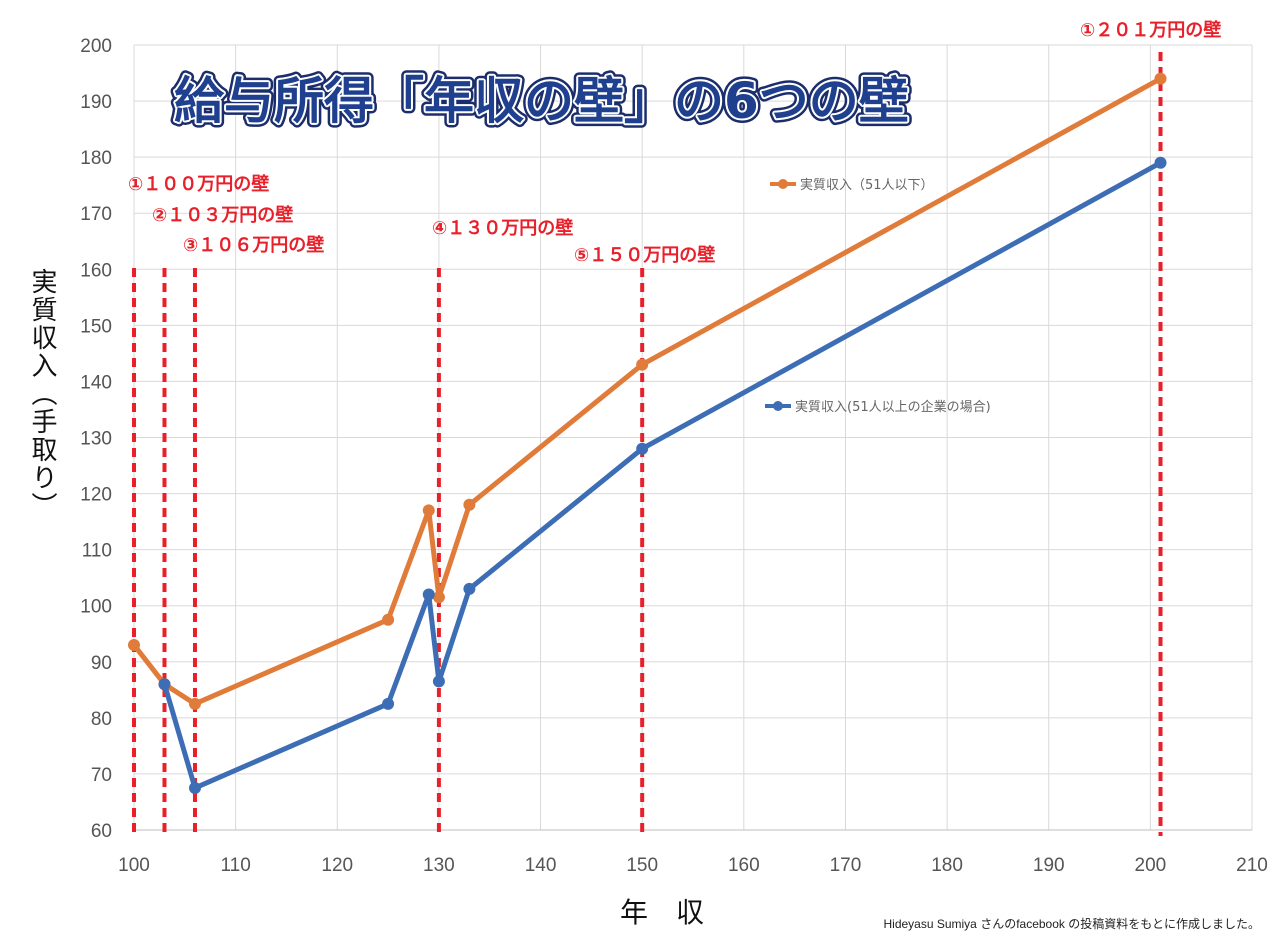  Describe the element at coordinates (198, 184) in the screenshot. I see `wall-label: ①１００万円の壁` at that location.